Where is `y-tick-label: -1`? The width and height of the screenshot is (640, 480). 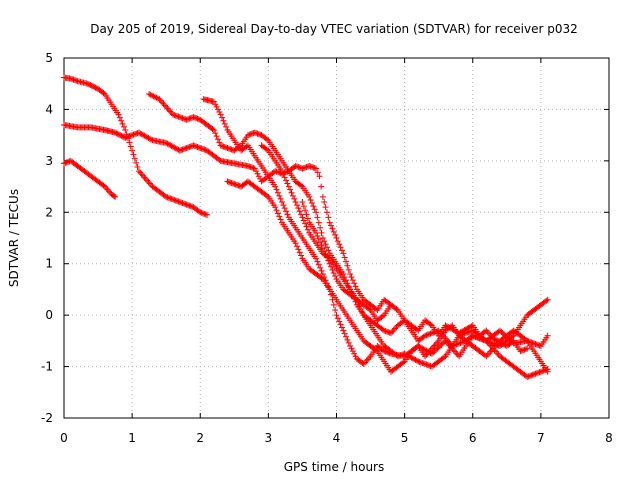
y-tick-label: -1 is located at coordinates (47, 367).